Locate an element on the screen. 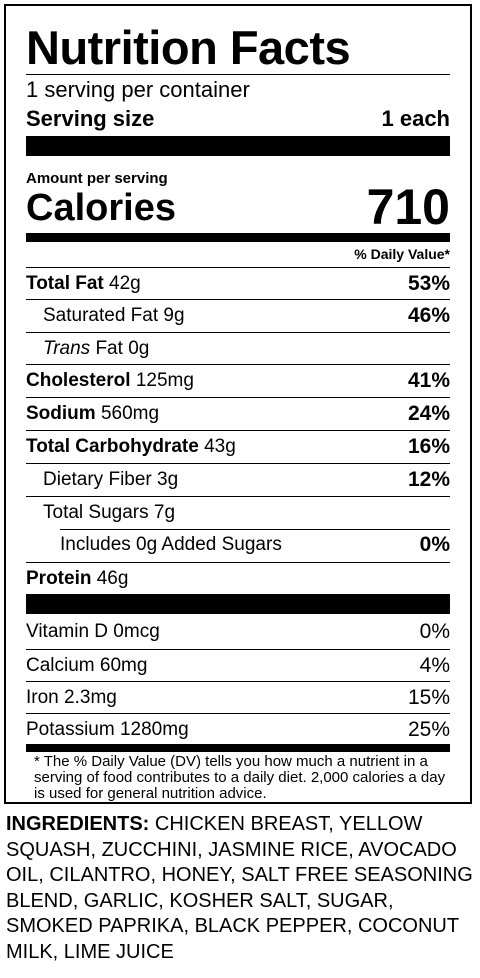  calories-value: 710 is located at coordinates (408, 207).